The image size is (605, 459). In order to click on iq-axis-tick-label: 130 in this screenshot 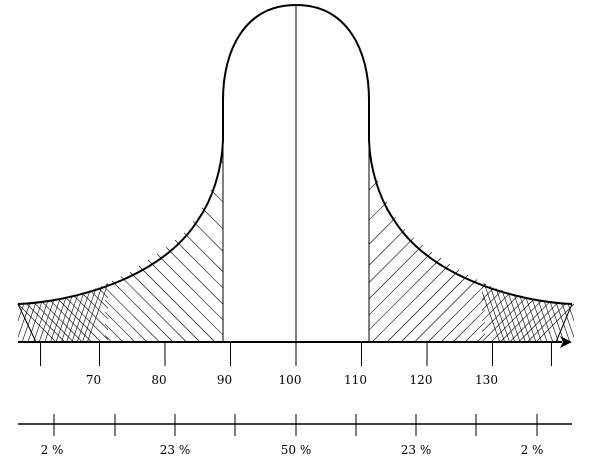, I will do `click(486, 380)`.